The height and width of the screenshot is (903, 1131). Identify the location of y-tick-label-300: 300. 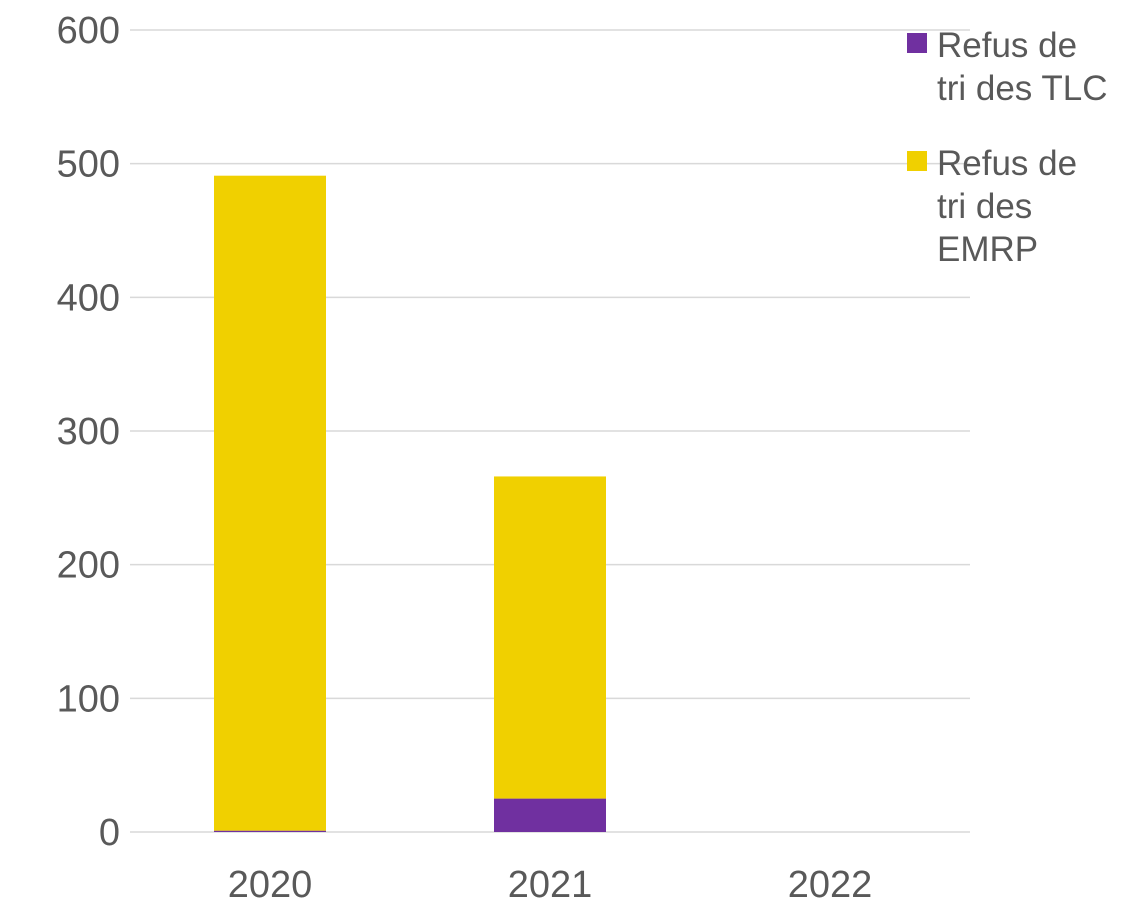
(88, 432).